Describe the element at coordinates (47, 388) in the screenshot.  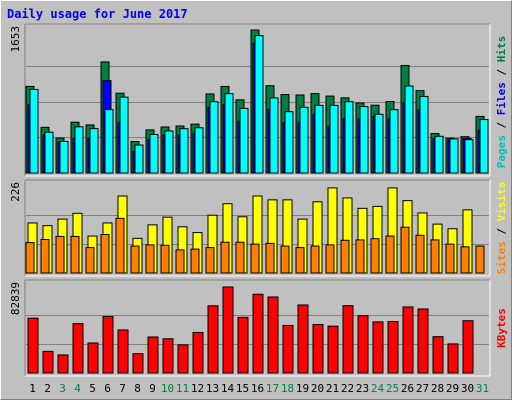
I see `x-tick-day-2: 2` at that location.